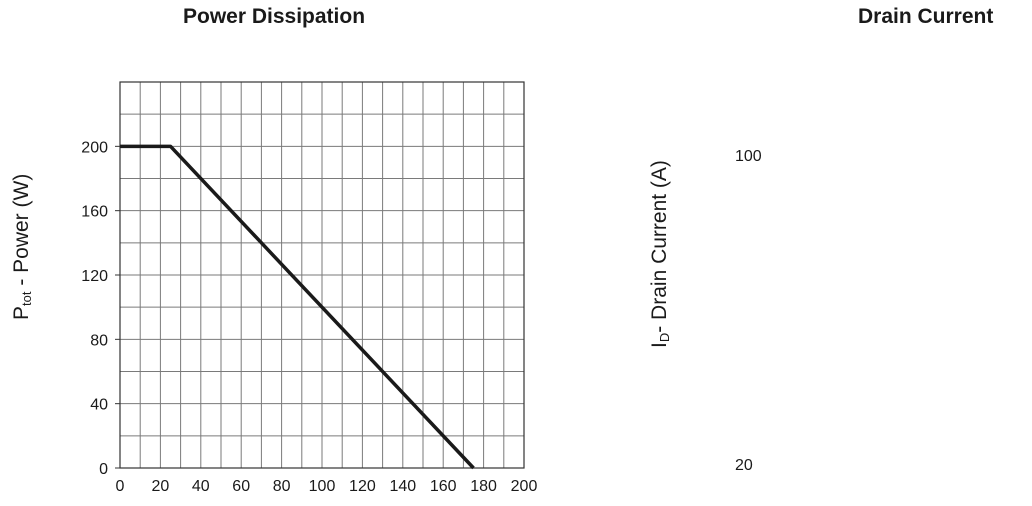 The width and height of the screenshot is (1032, 506). Describe the element at coordinates (99, 340) in the screenshot. I see `y-tick-label: 80` at that location.